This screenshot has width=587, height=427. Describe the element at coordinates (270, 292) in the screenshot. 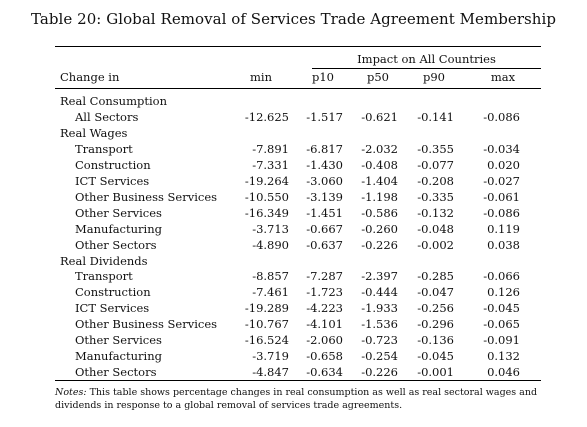

I see `cell-min: -7.461` at that location.